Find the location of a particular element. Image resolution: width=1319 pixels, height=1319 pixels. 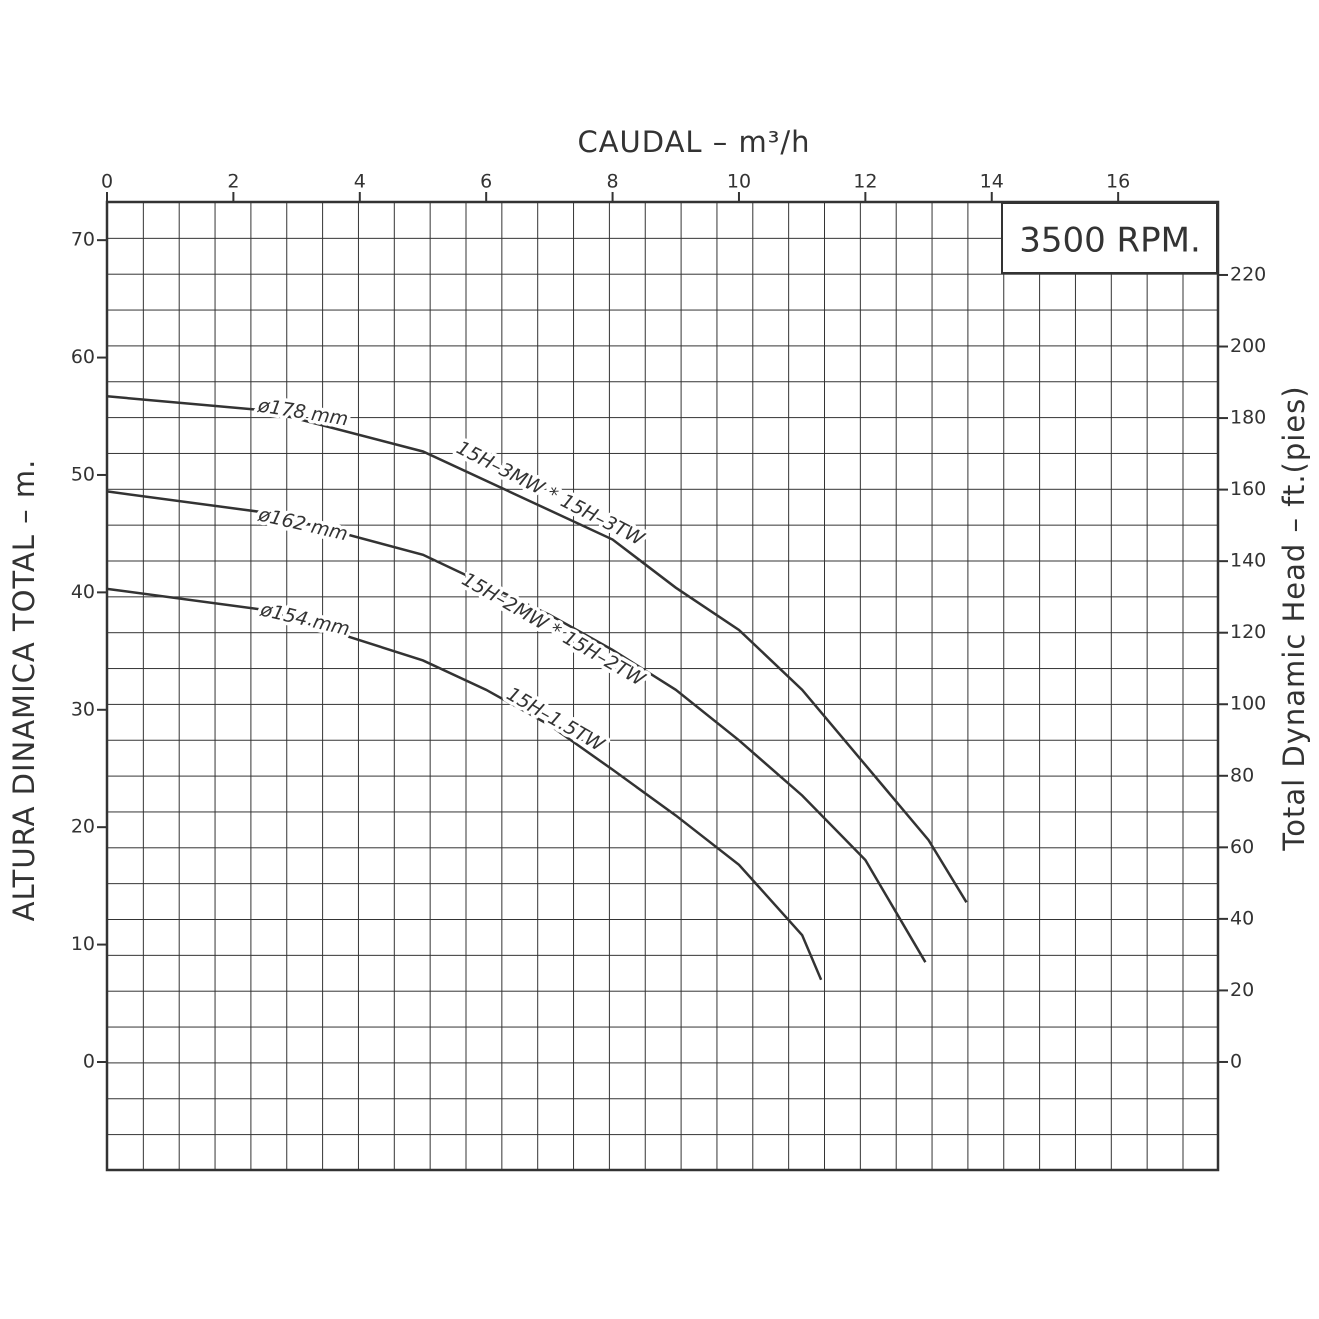

x-tick-label: 16 is located at coordinates (1118, 182).